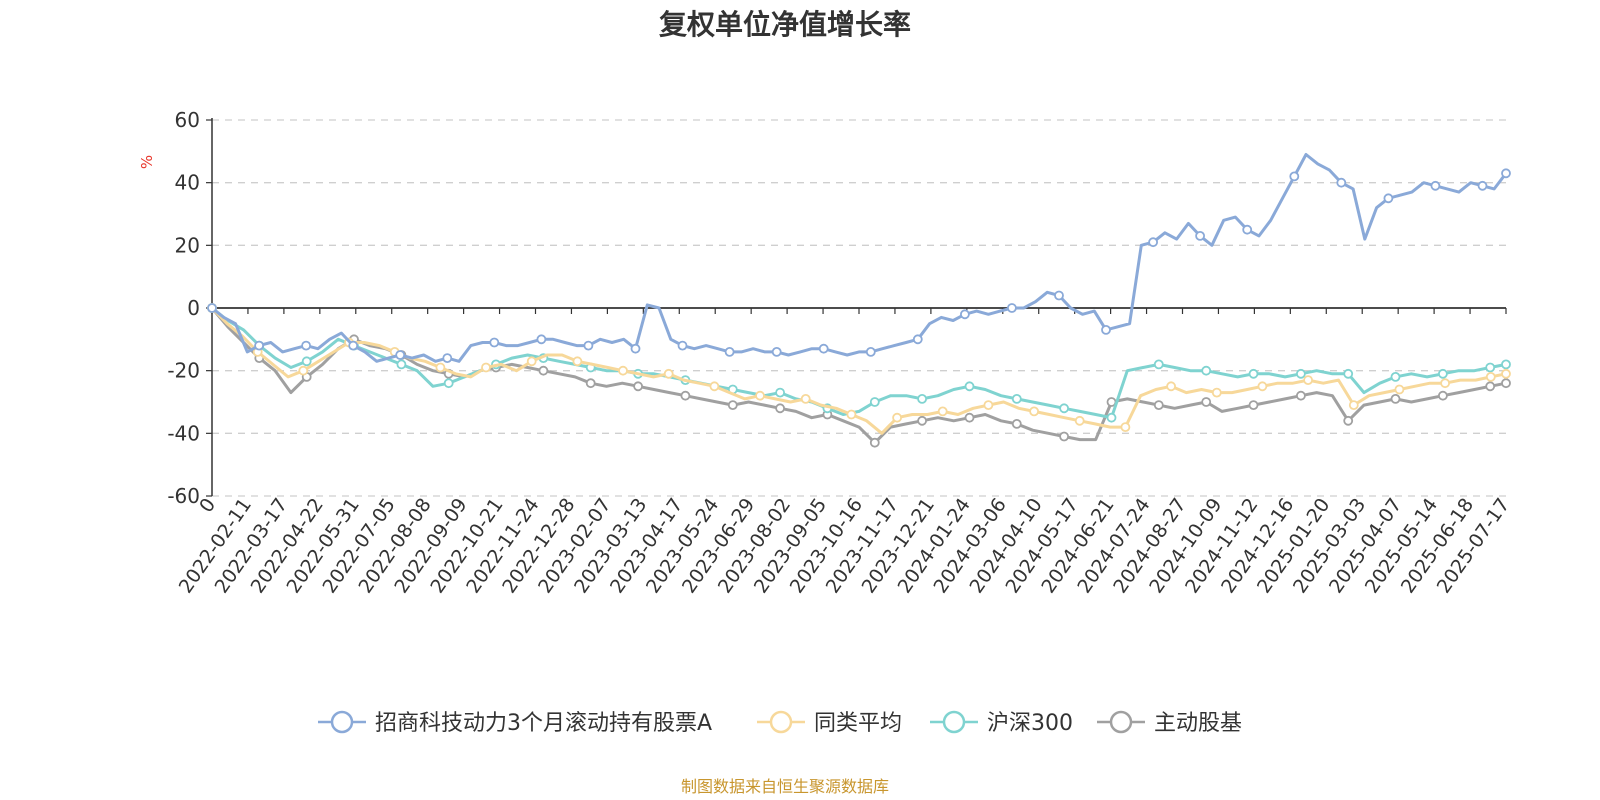 This screenshot has width=1600, height=800. Describe the element at coordinates (1169, 723) in the screenshot. I see `legend-item: 主动股基` at that location.